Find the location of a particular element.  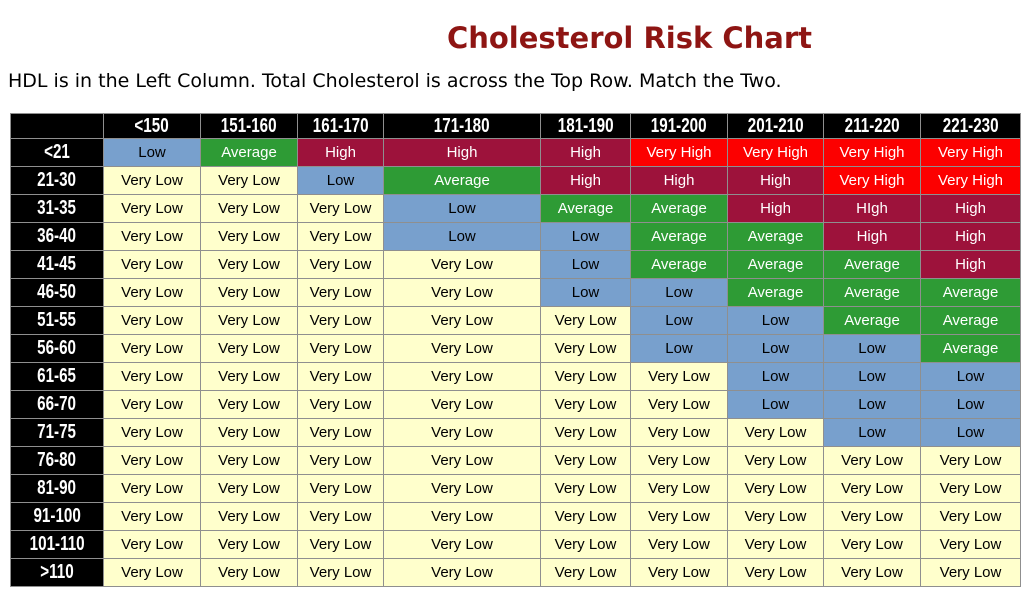

col-header-label: <150 is located at coordinates (152, 125).